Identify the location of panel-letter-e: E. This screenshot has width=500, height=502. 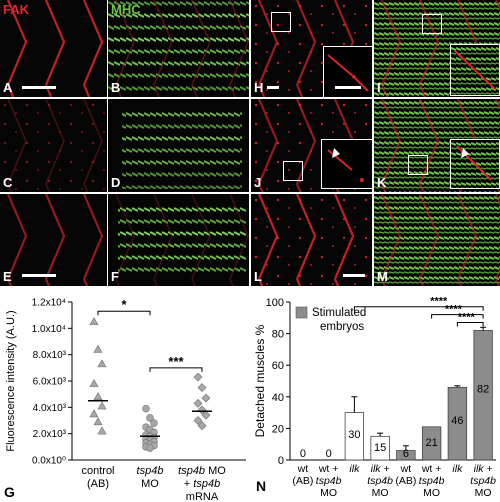
(7, 276).